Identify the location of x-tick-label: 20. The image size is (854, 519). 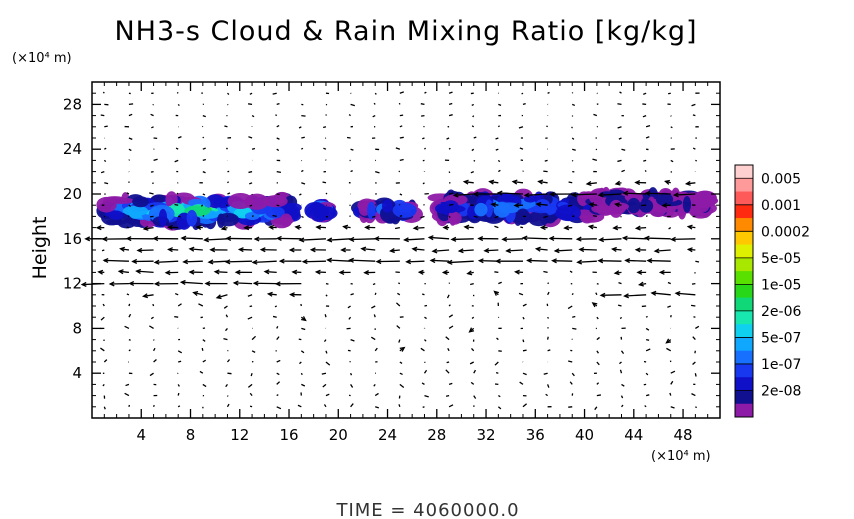
(338, 435).